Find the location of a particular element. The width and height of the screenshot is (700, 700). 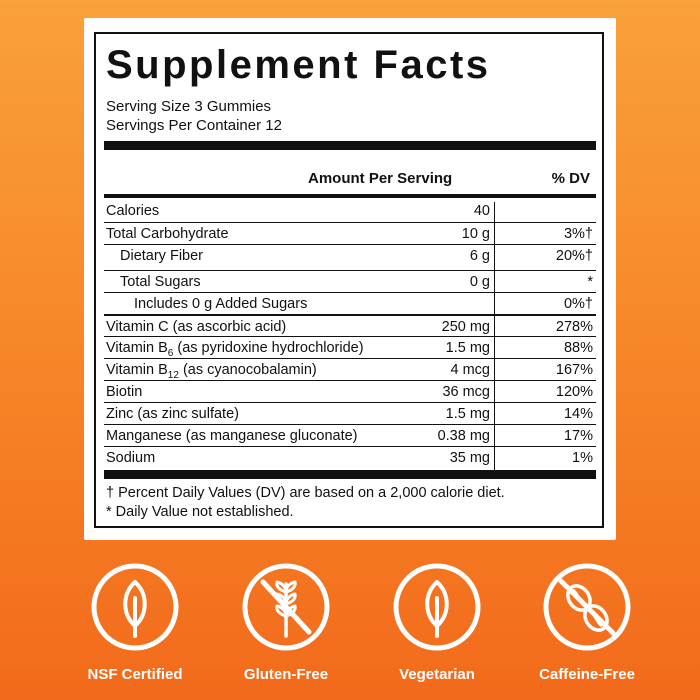

nutrient-amount: 0.38 mg is located at coordinates (463, 436).